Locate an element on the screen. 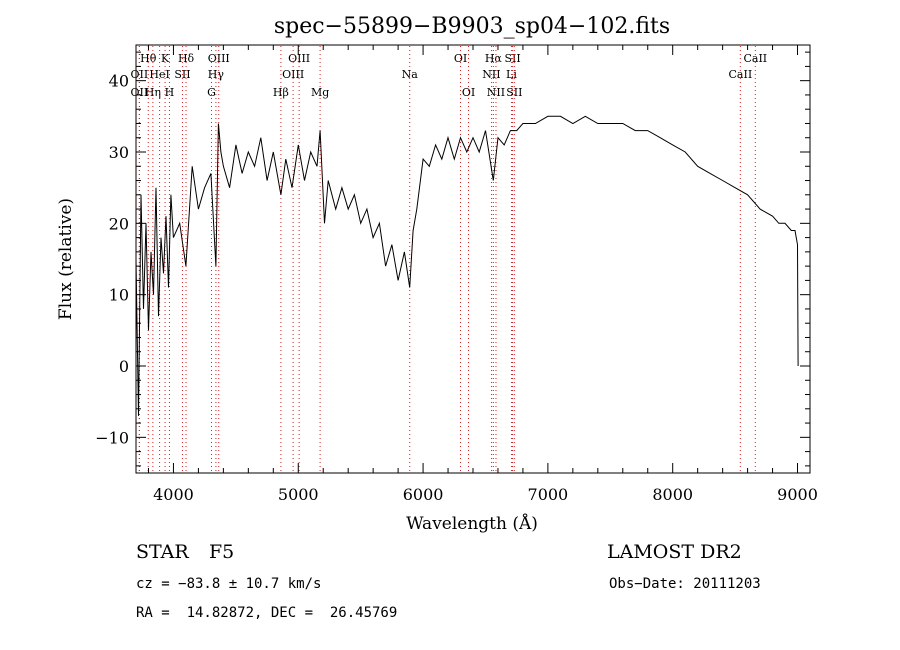 This screenshot has height=650, width=900. y-tick-label: −10 is located at coordinates (112, 437).